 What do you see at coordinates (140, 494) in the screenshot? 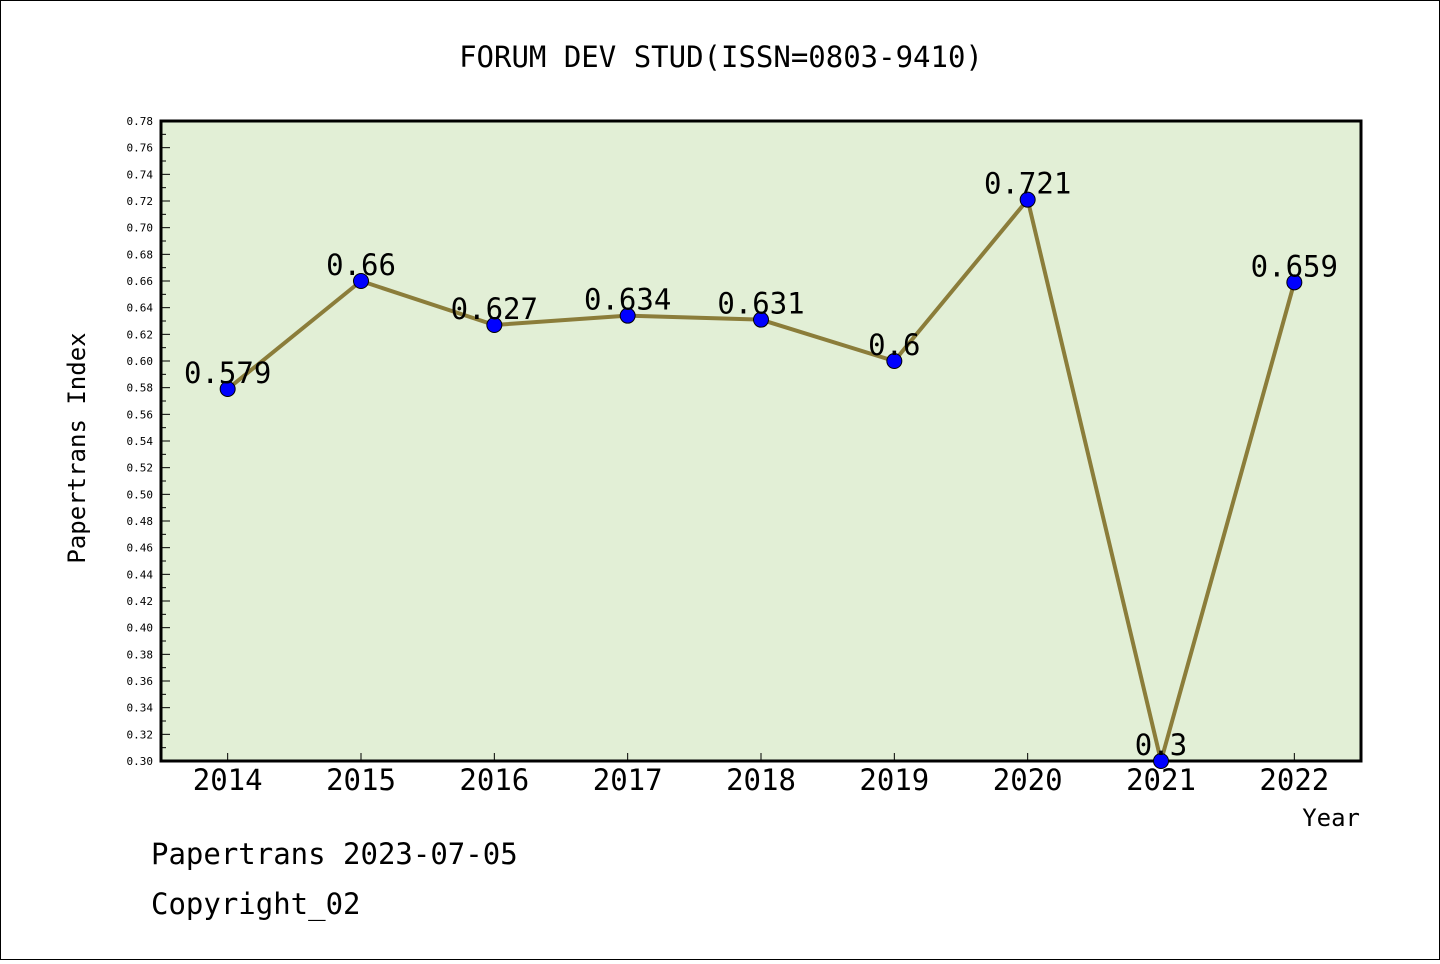
I see `y-tick-label: 0.50` at bounding box center [140, 494].